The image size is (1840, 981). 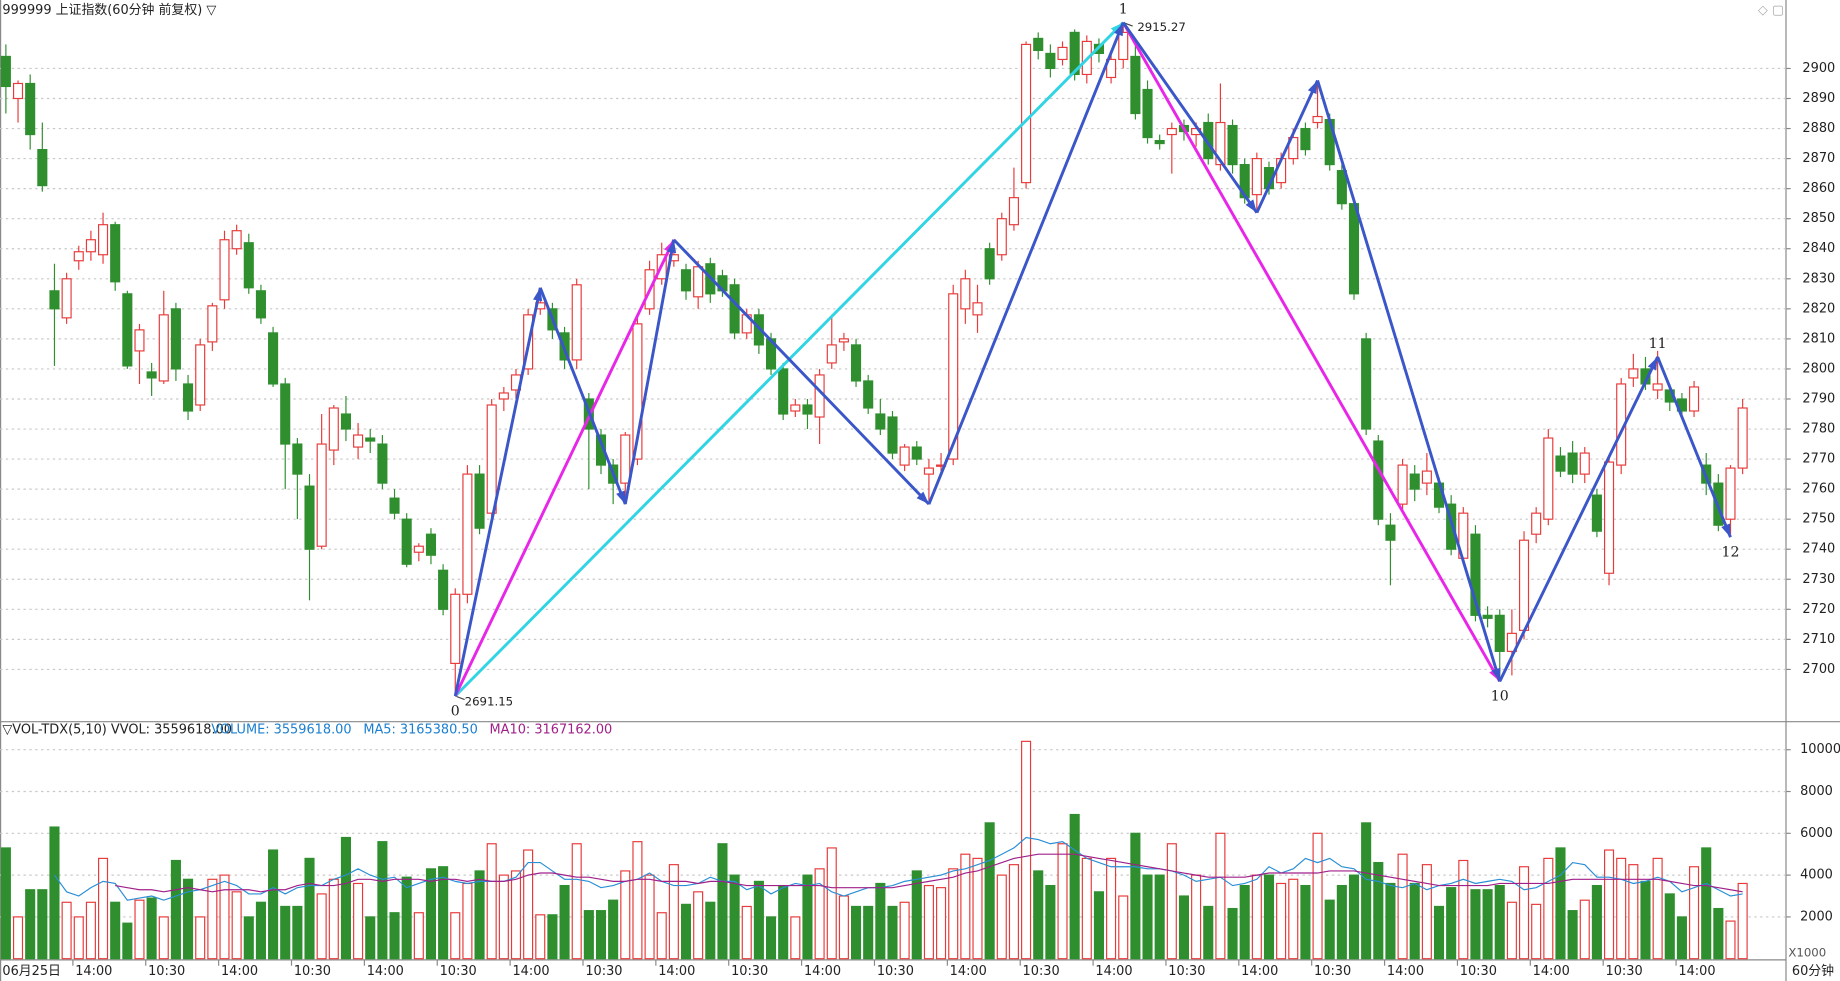 I want to click on y-tick-label: 10000, so click(x=1820, y=749).